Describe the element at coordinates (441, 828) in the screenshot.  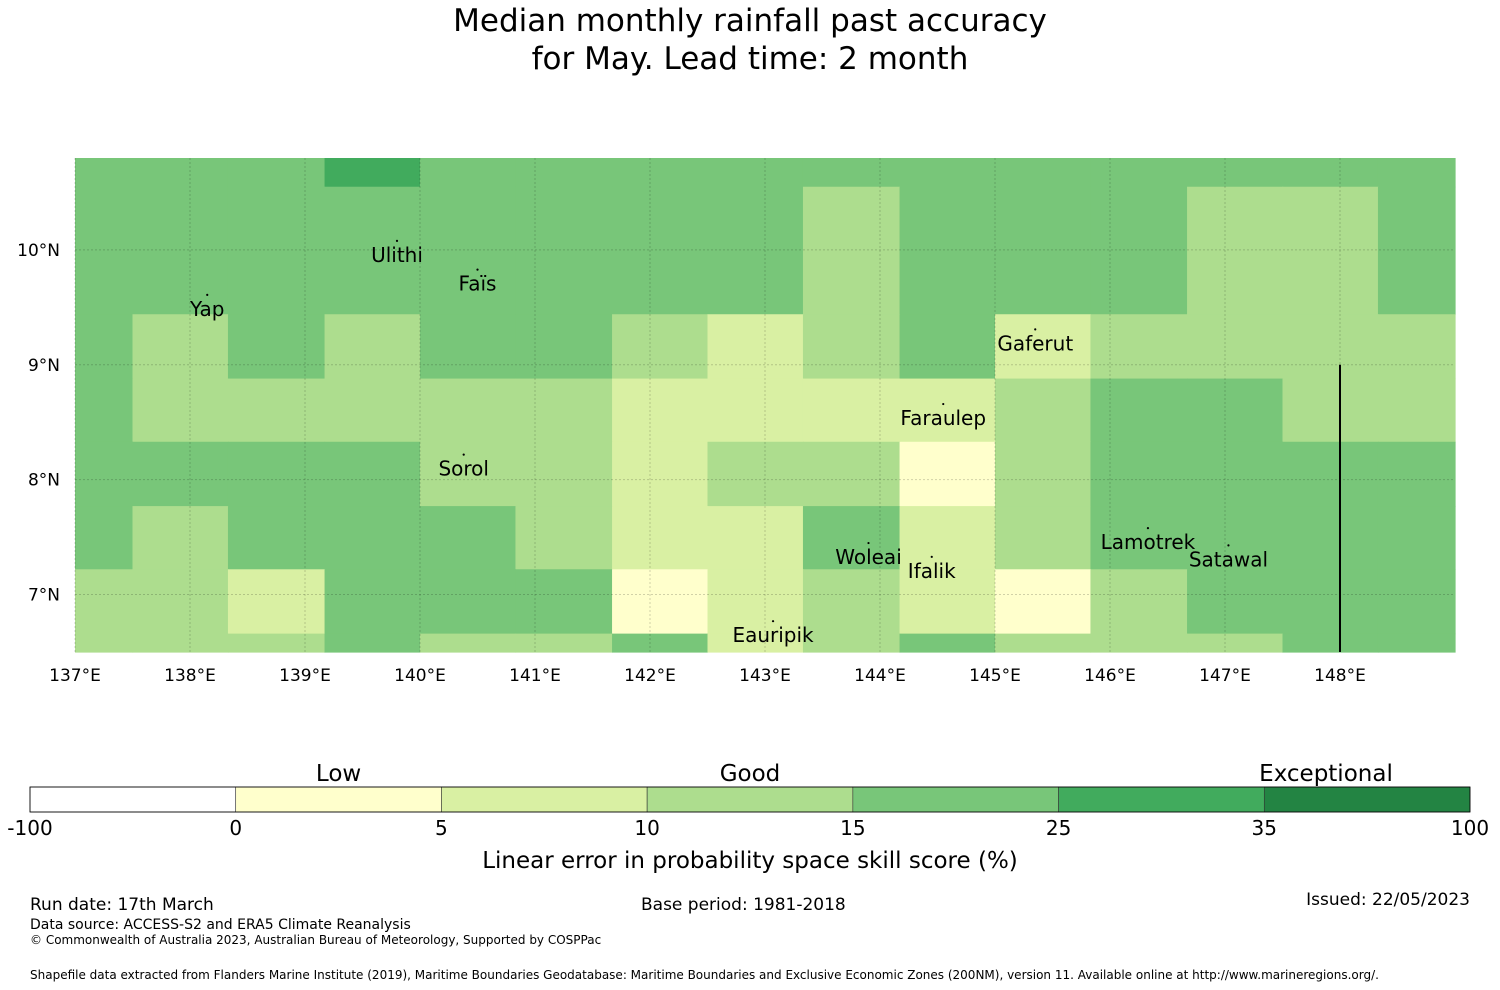
I see `legend-tick-label: 5` at that location.